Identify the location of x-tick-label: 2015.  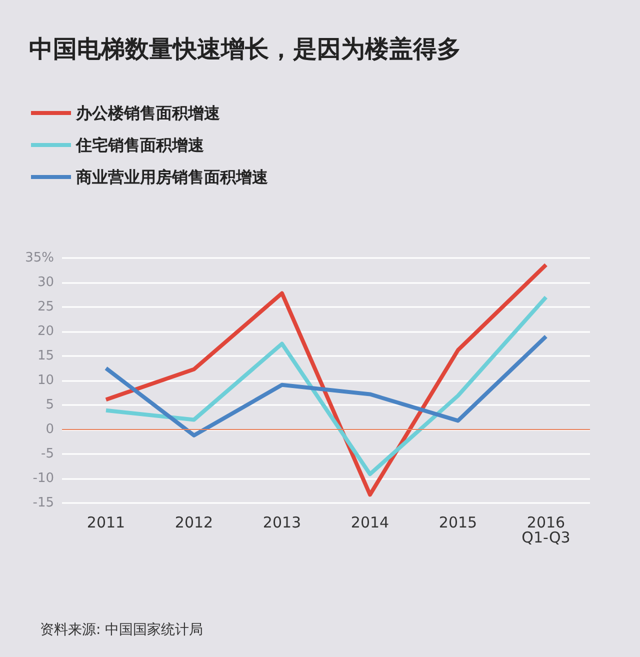
(458, 523).